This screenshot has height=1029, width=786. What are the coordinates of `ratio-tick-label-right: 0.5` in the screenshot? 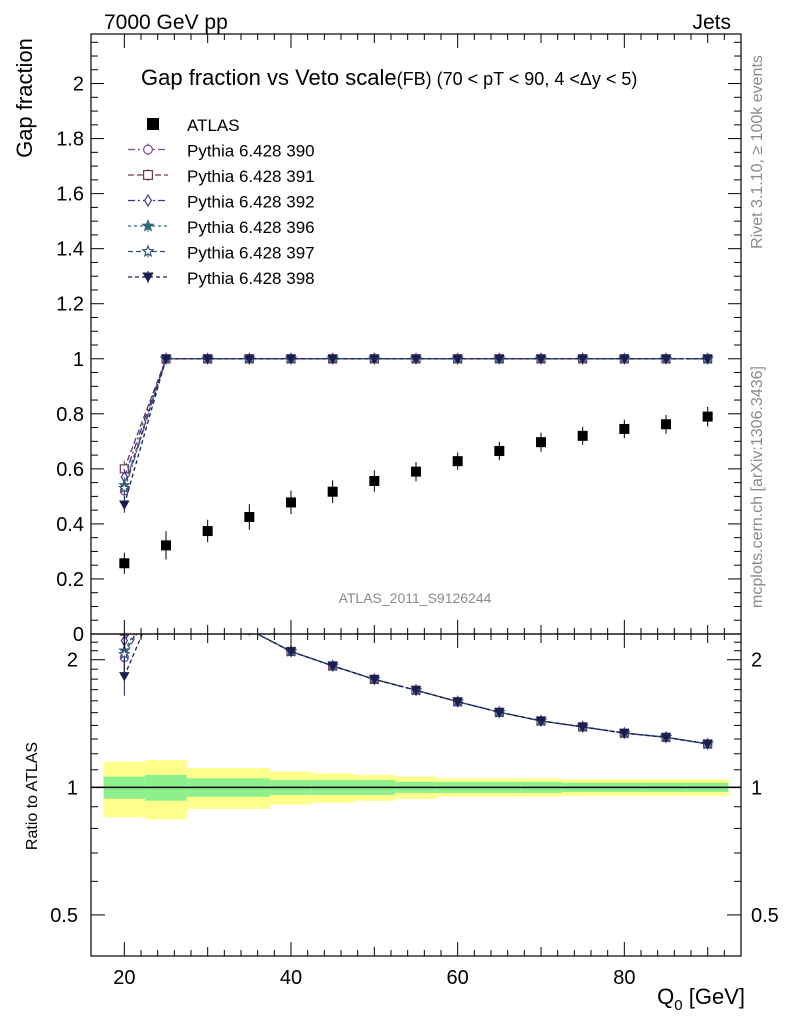 It's located at (765, 916).